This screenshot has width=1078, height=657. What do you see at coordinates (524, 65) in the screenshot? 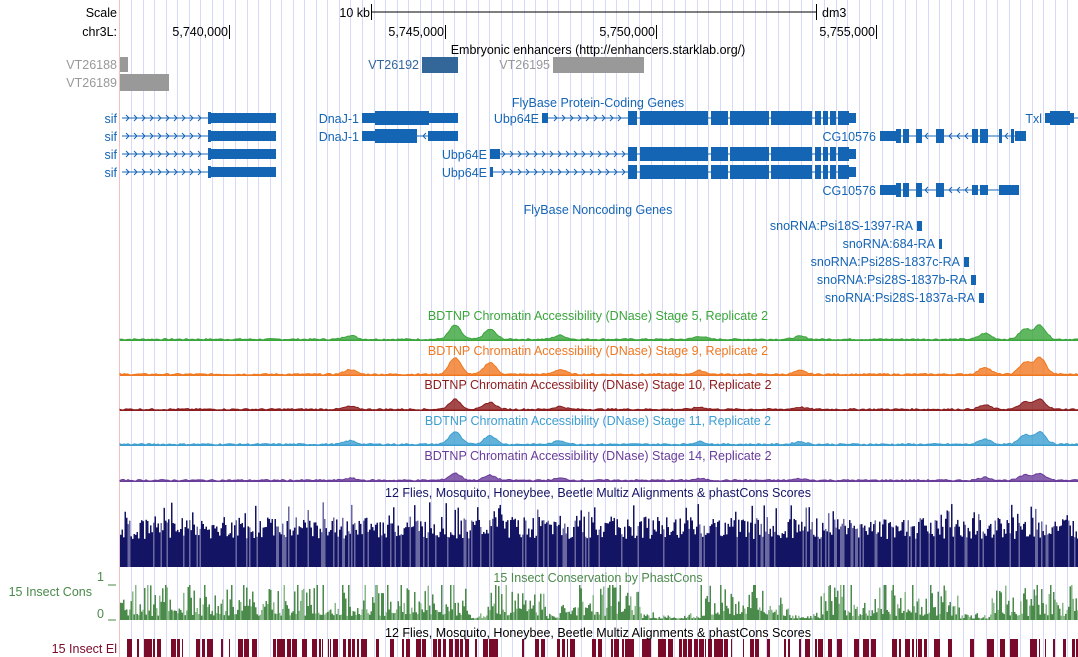
I see `enhancer-label: VT26195` at bounding box center [524, 65].